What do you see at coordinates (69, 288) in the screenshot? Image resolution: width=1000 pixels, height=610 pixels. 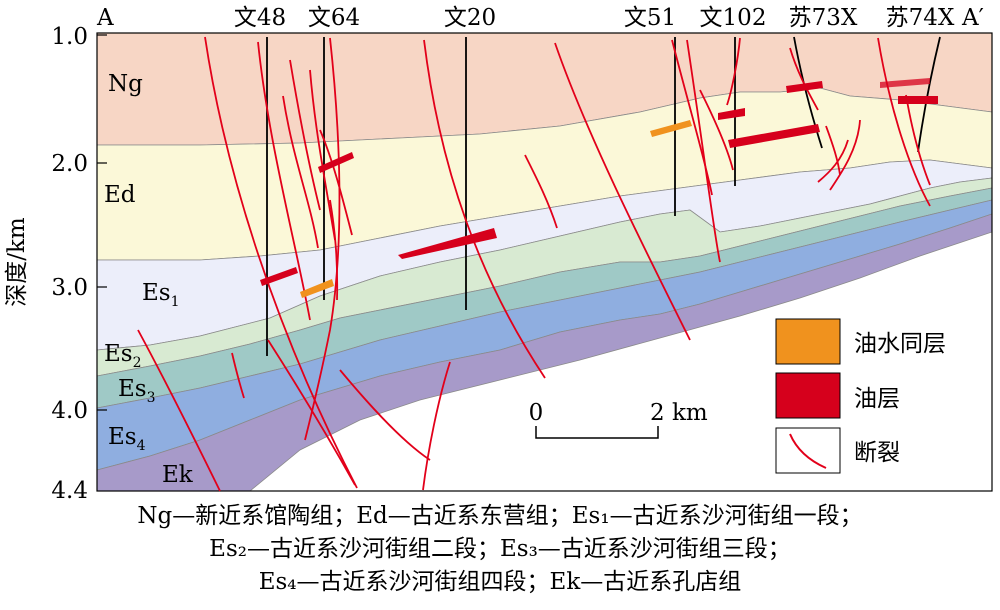 I see `depth-tick-3: 3.0` at bounding box center [69, 288].